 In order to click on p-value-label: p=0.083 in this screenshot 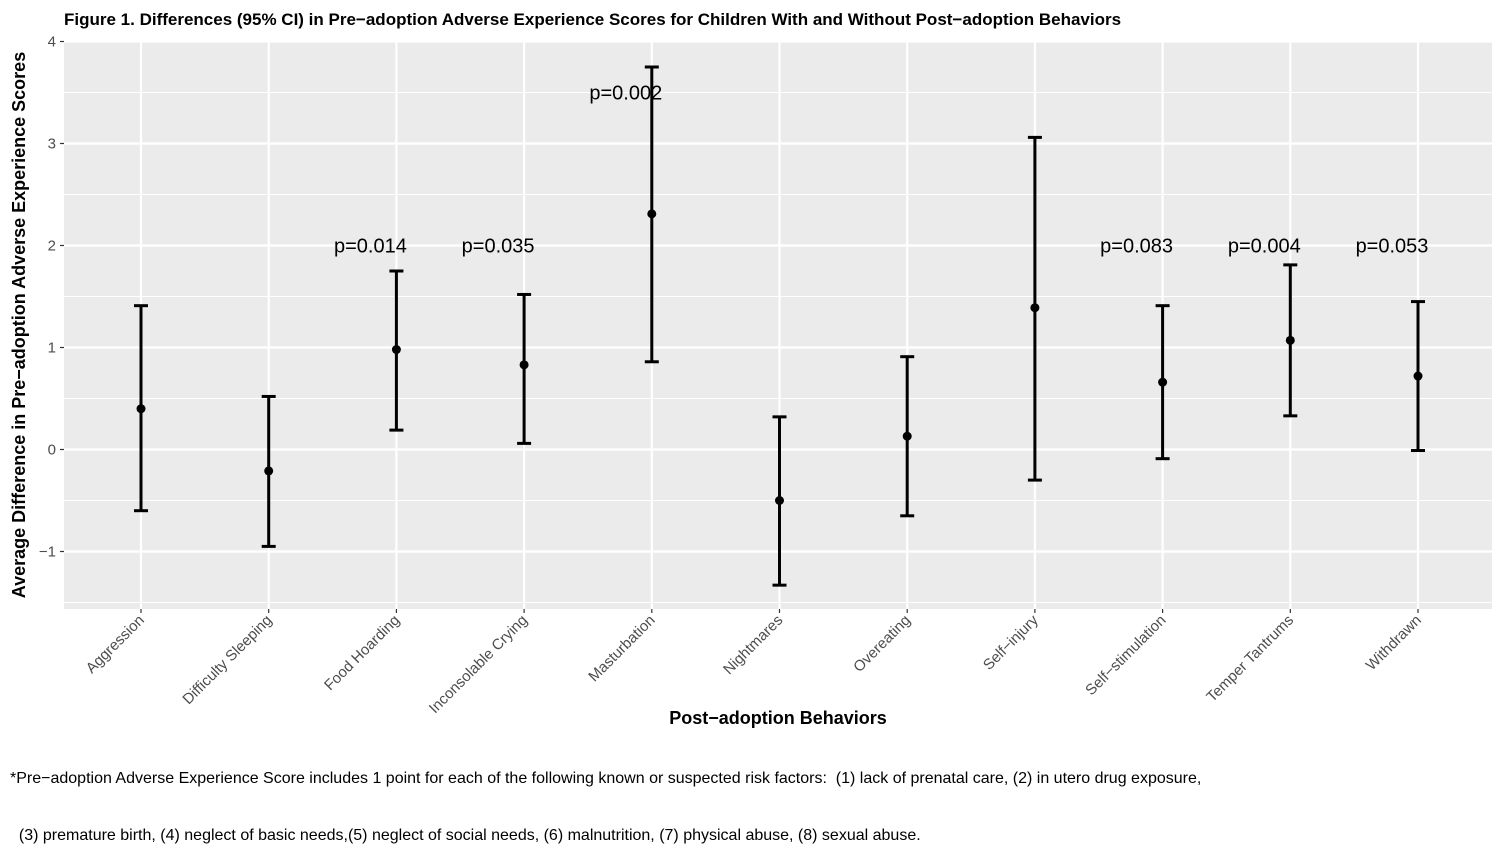, I will do `click(1136, 247)`.